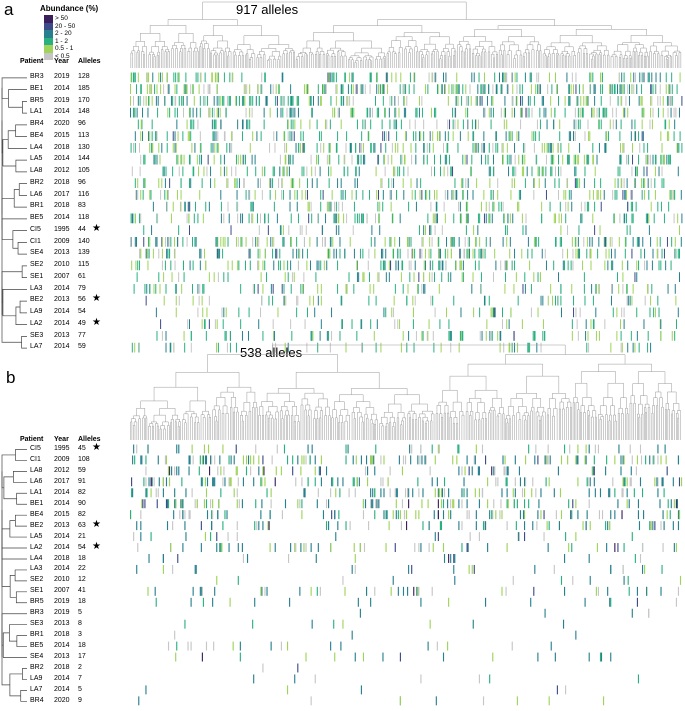  Describe the element at coordinates (82, 311) in the screenshot. I see `row-alleles: 54` at that location.